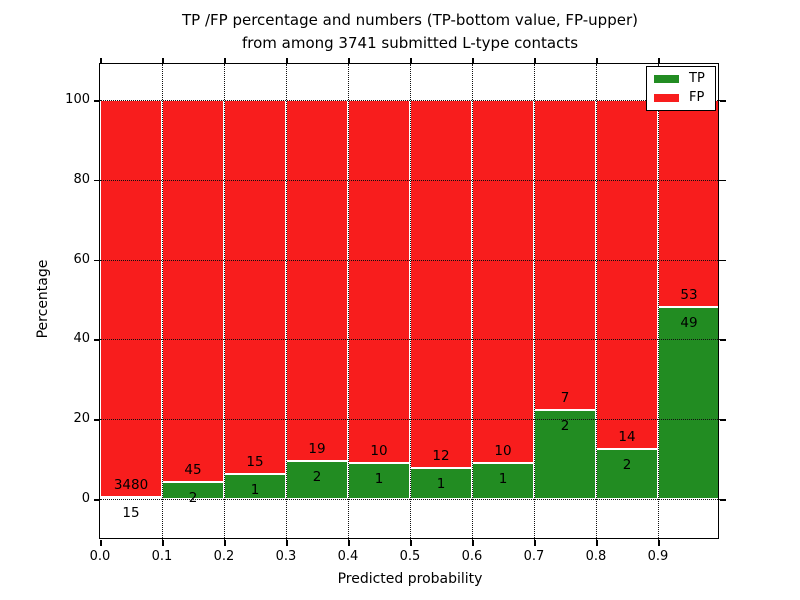  What do you see at coordinates (81, 339) in the screenshot?
I see `y-tick-label-40: 40` at bounding box center [81, 339].